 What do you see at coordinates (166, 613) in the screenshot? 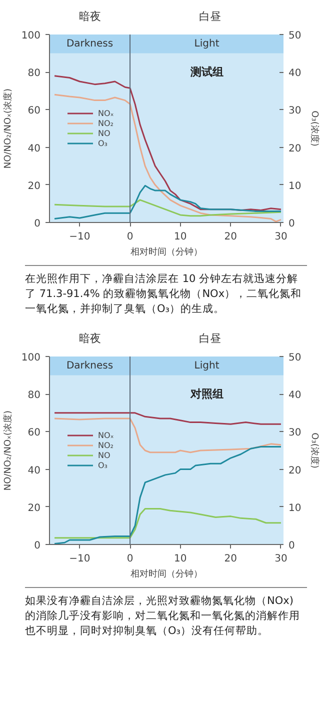
I see `text: 如果没有净霾自洁涂层，光照对致霾物氮氧化物（NOx) 的消除几乎没有影响，对二氧化氮和一氧化氮的消解作用也不明显，同时对抑制臭氧（O₃）没有任何帮助。` at bounding box center [166, 613].